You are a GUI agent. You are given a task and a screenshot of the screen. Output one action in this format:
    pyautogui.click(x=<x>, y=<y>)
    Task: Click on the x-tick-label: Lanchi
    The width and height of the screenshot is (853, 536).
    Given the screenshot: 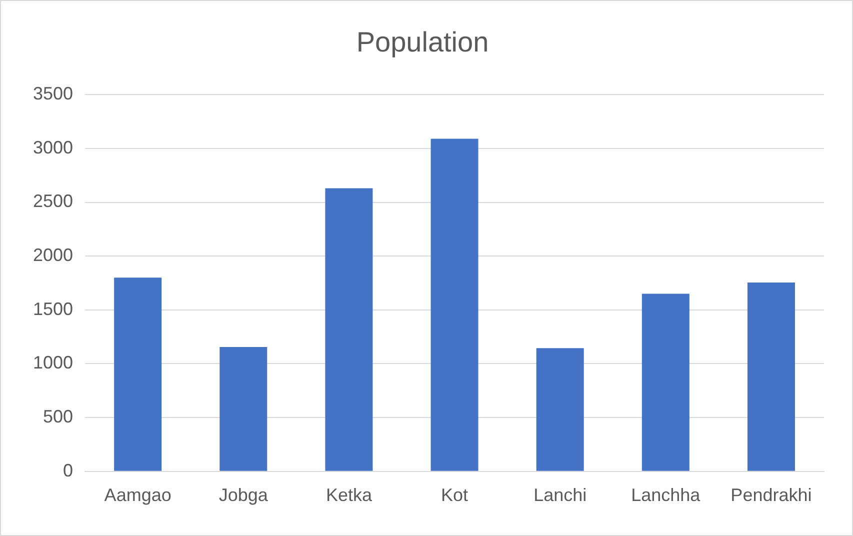 What is the action you would take?
    pyautogui.click(x=560, y=495)
    